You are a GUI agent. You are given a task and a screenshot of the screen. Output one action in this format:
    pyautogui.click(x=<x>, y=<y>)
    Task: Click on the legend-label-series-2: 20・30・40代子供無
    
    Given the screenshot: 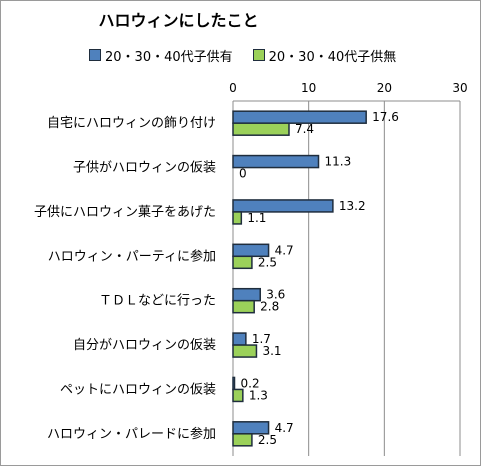 What is the action you would take?
    pyautogui.click(x=332, y=57)
    